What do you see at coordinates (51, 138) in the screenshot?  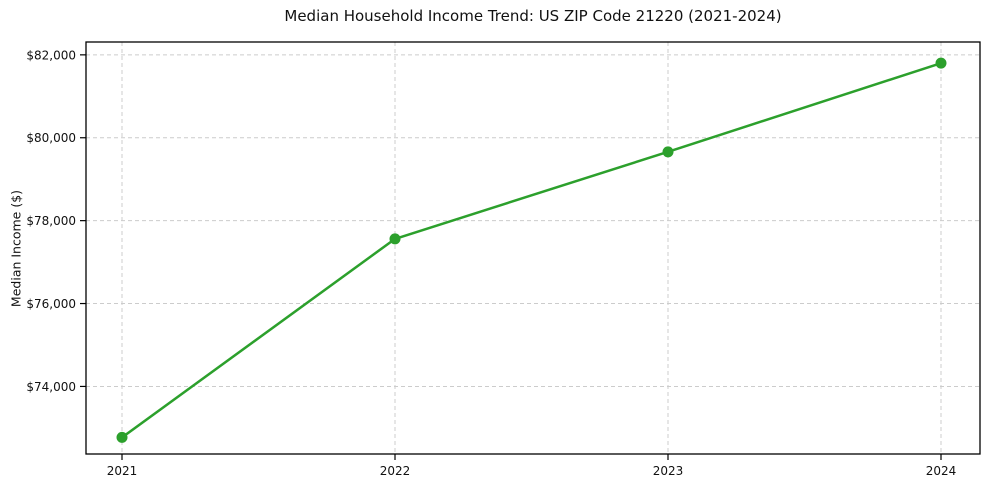 I see `y-tick-label: $80,000` at bounding box center [51, 138].